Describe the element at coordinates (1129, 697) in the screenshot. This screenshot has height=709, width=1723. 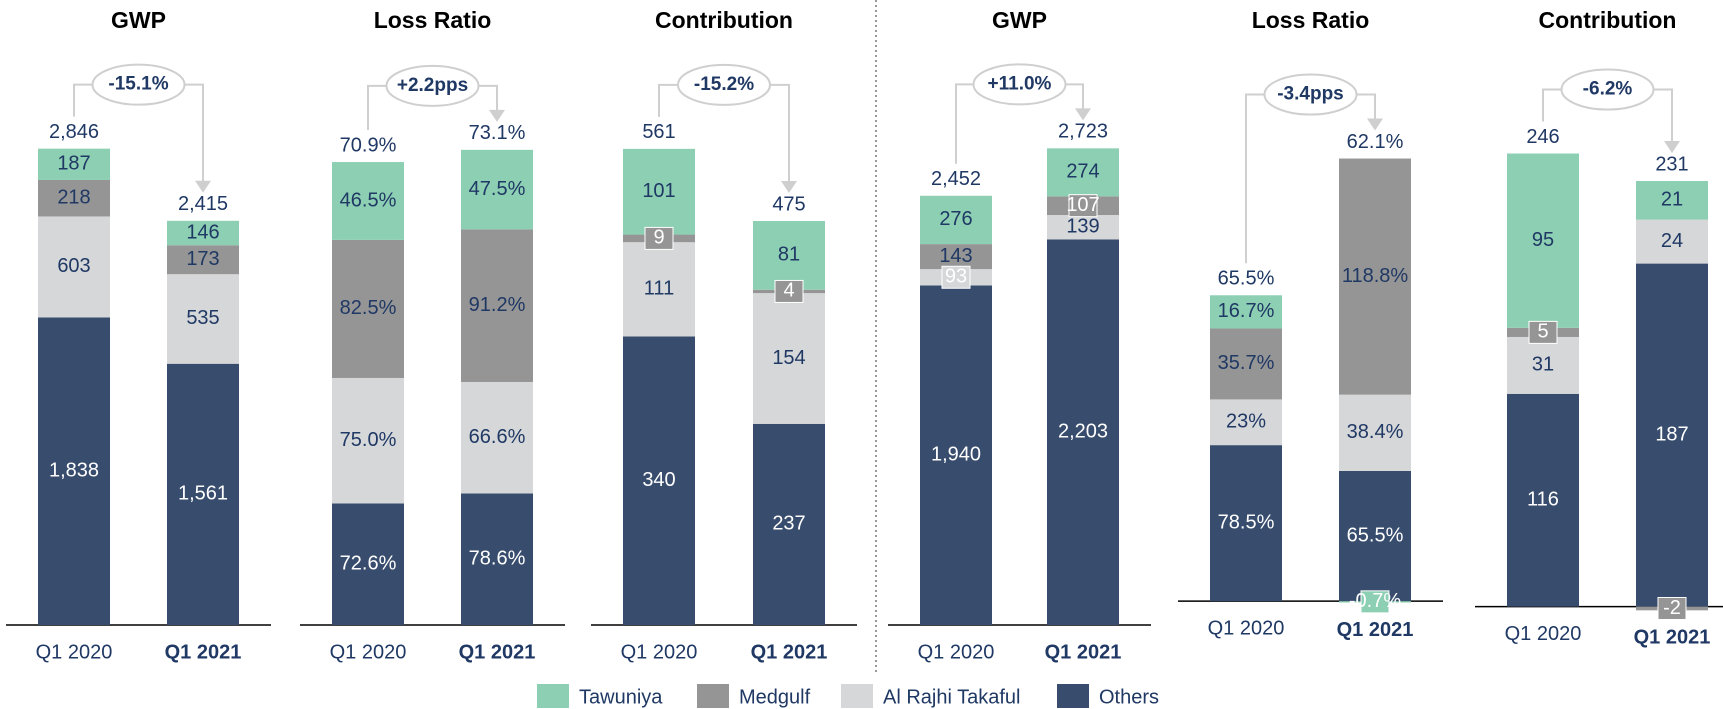
I see `legend-label: Others` at that location.